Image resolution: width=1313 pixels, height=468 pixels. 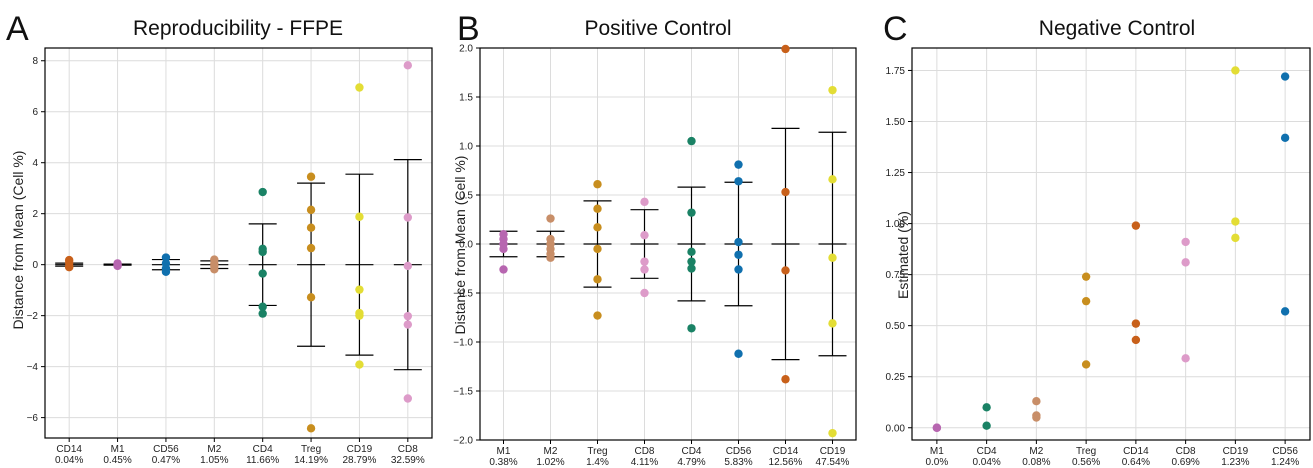 I want to click on panel-c-ytick-label: 0.50, so click(x=896, y=326).